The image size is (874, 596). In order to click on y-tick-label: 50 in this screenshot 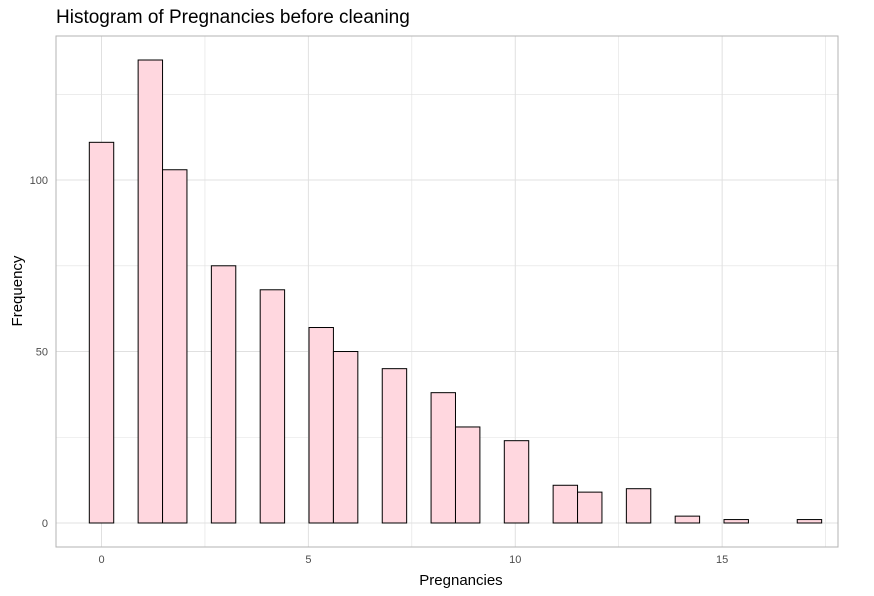, I will do `click(42, 353)`.